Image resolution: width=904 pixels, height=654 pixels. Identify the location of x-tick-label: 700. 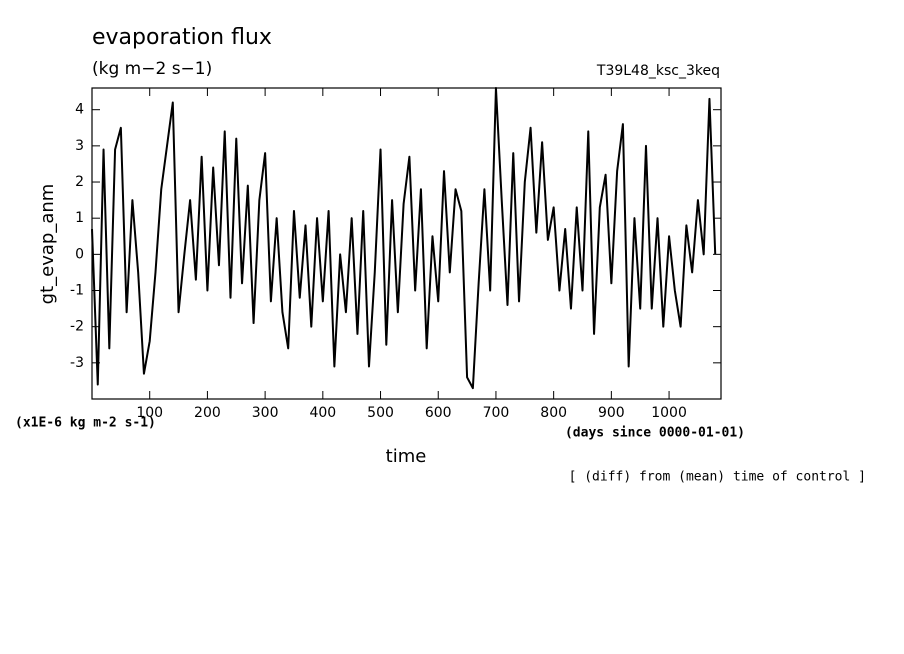
(496, 413).